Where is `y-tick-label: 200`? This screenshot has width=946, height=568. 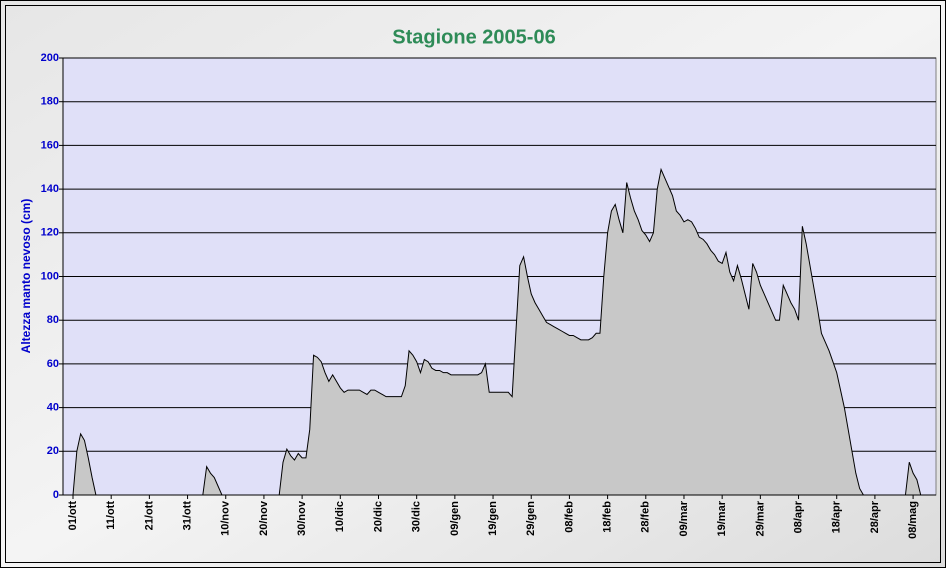
y-tick-label: 200 is located at coordinates (50, 58).